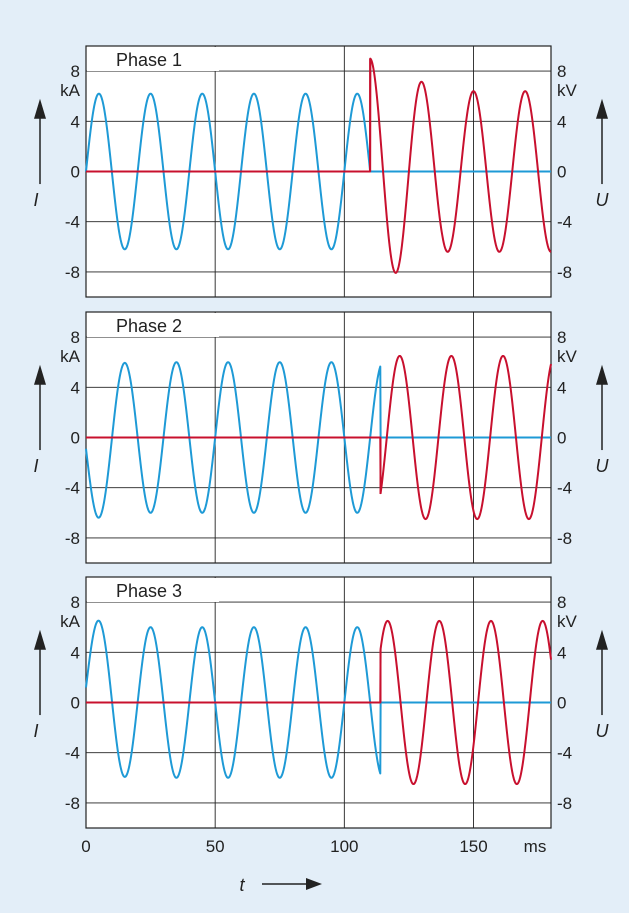 The height and width of the screenshot is (913, 629). I want to click on x-tick-label: 150, so click(473, 846).